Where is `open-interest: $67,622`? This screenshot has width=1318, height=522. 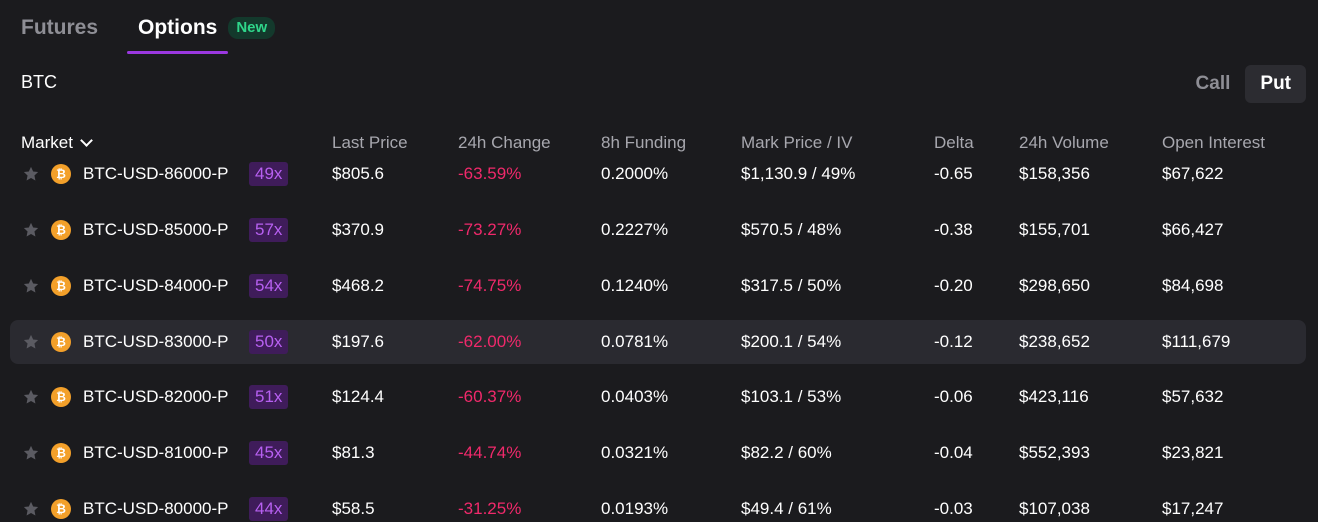
open-interest: $67,622 is located at coordinates (1193, 173).